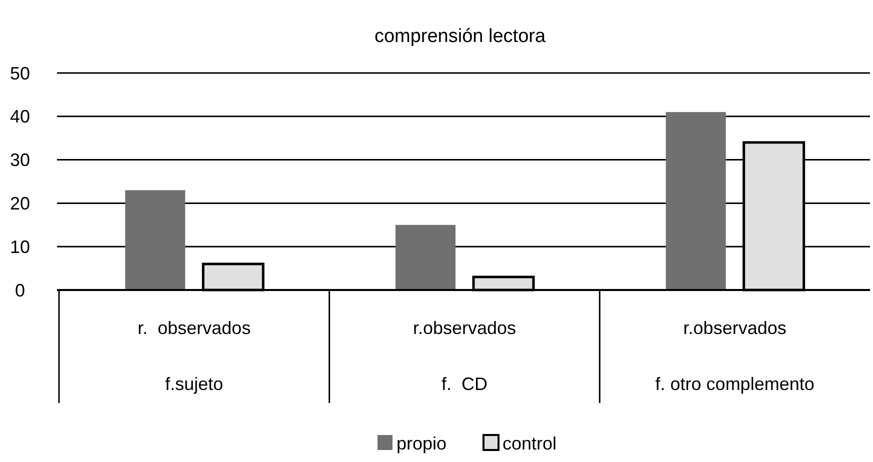 The width and height of the screenshot is (873, 462). I want to click on y-tick-label: 30, so click(20, 160).